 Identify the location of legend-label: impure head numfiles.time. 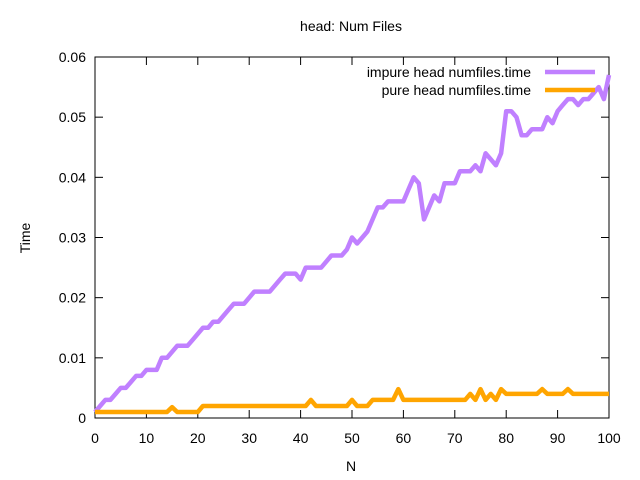
(449, 72).